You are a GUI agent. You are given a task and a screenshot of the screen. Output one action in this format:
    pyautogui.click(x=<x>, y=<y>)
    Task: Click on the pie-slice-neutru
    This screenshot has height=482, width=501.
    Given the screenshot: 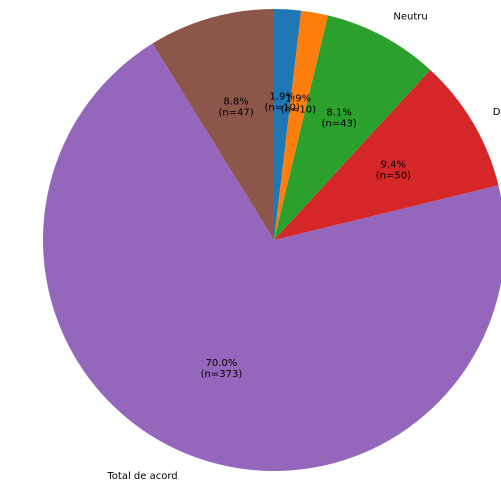 What is the action you would take?
    pyautogui.click(x=352, y=127)
    